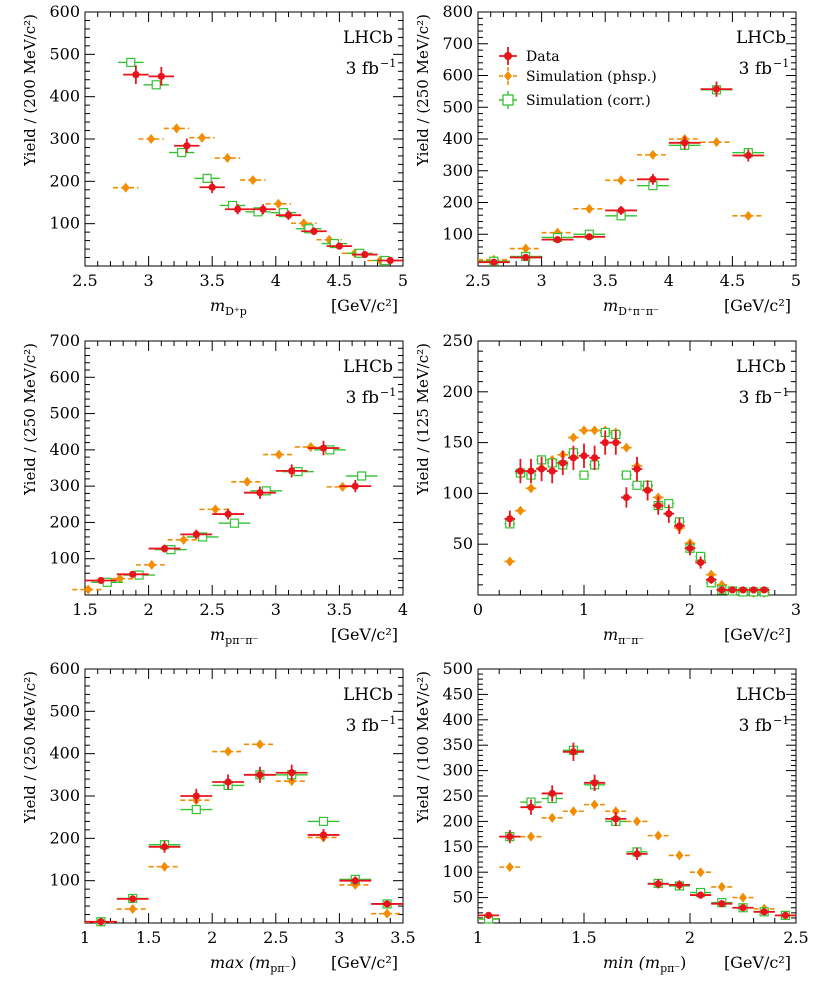 The image size is (830, 986). What do you see at coordinates (591, 77) in the screenshot?
I see `legend-phsp-label: Simulation (phsp.)` at bounding box center [591, 77].